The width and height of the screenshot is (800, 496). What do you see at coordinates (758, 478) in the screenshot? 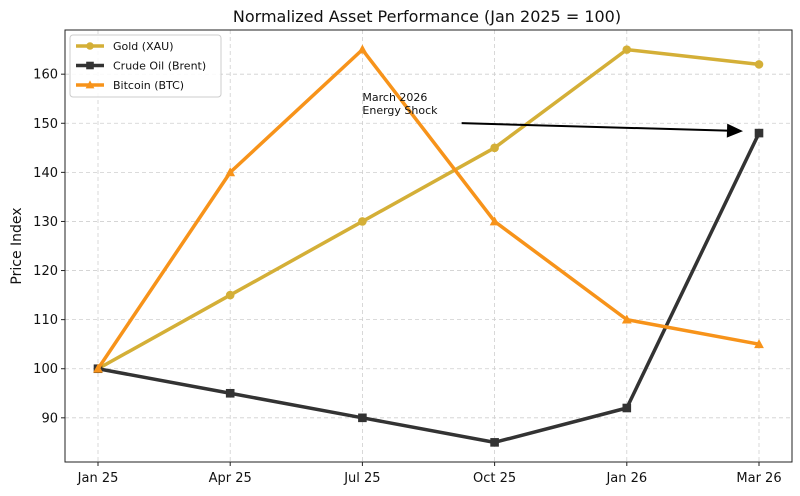
I see `x-tick-label: Mar 26` at bounding box center [758, 478].